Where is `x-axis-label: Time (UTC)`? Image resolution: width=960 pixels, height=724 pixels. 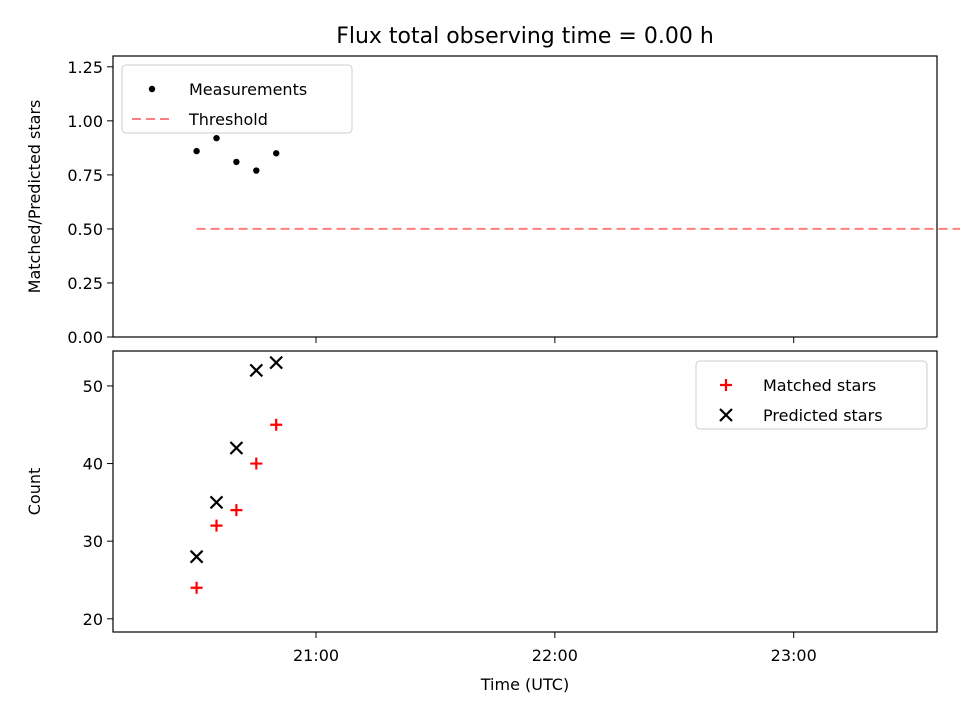
x-axis-label: Time (UTC) is located at coordinates (524, 684).